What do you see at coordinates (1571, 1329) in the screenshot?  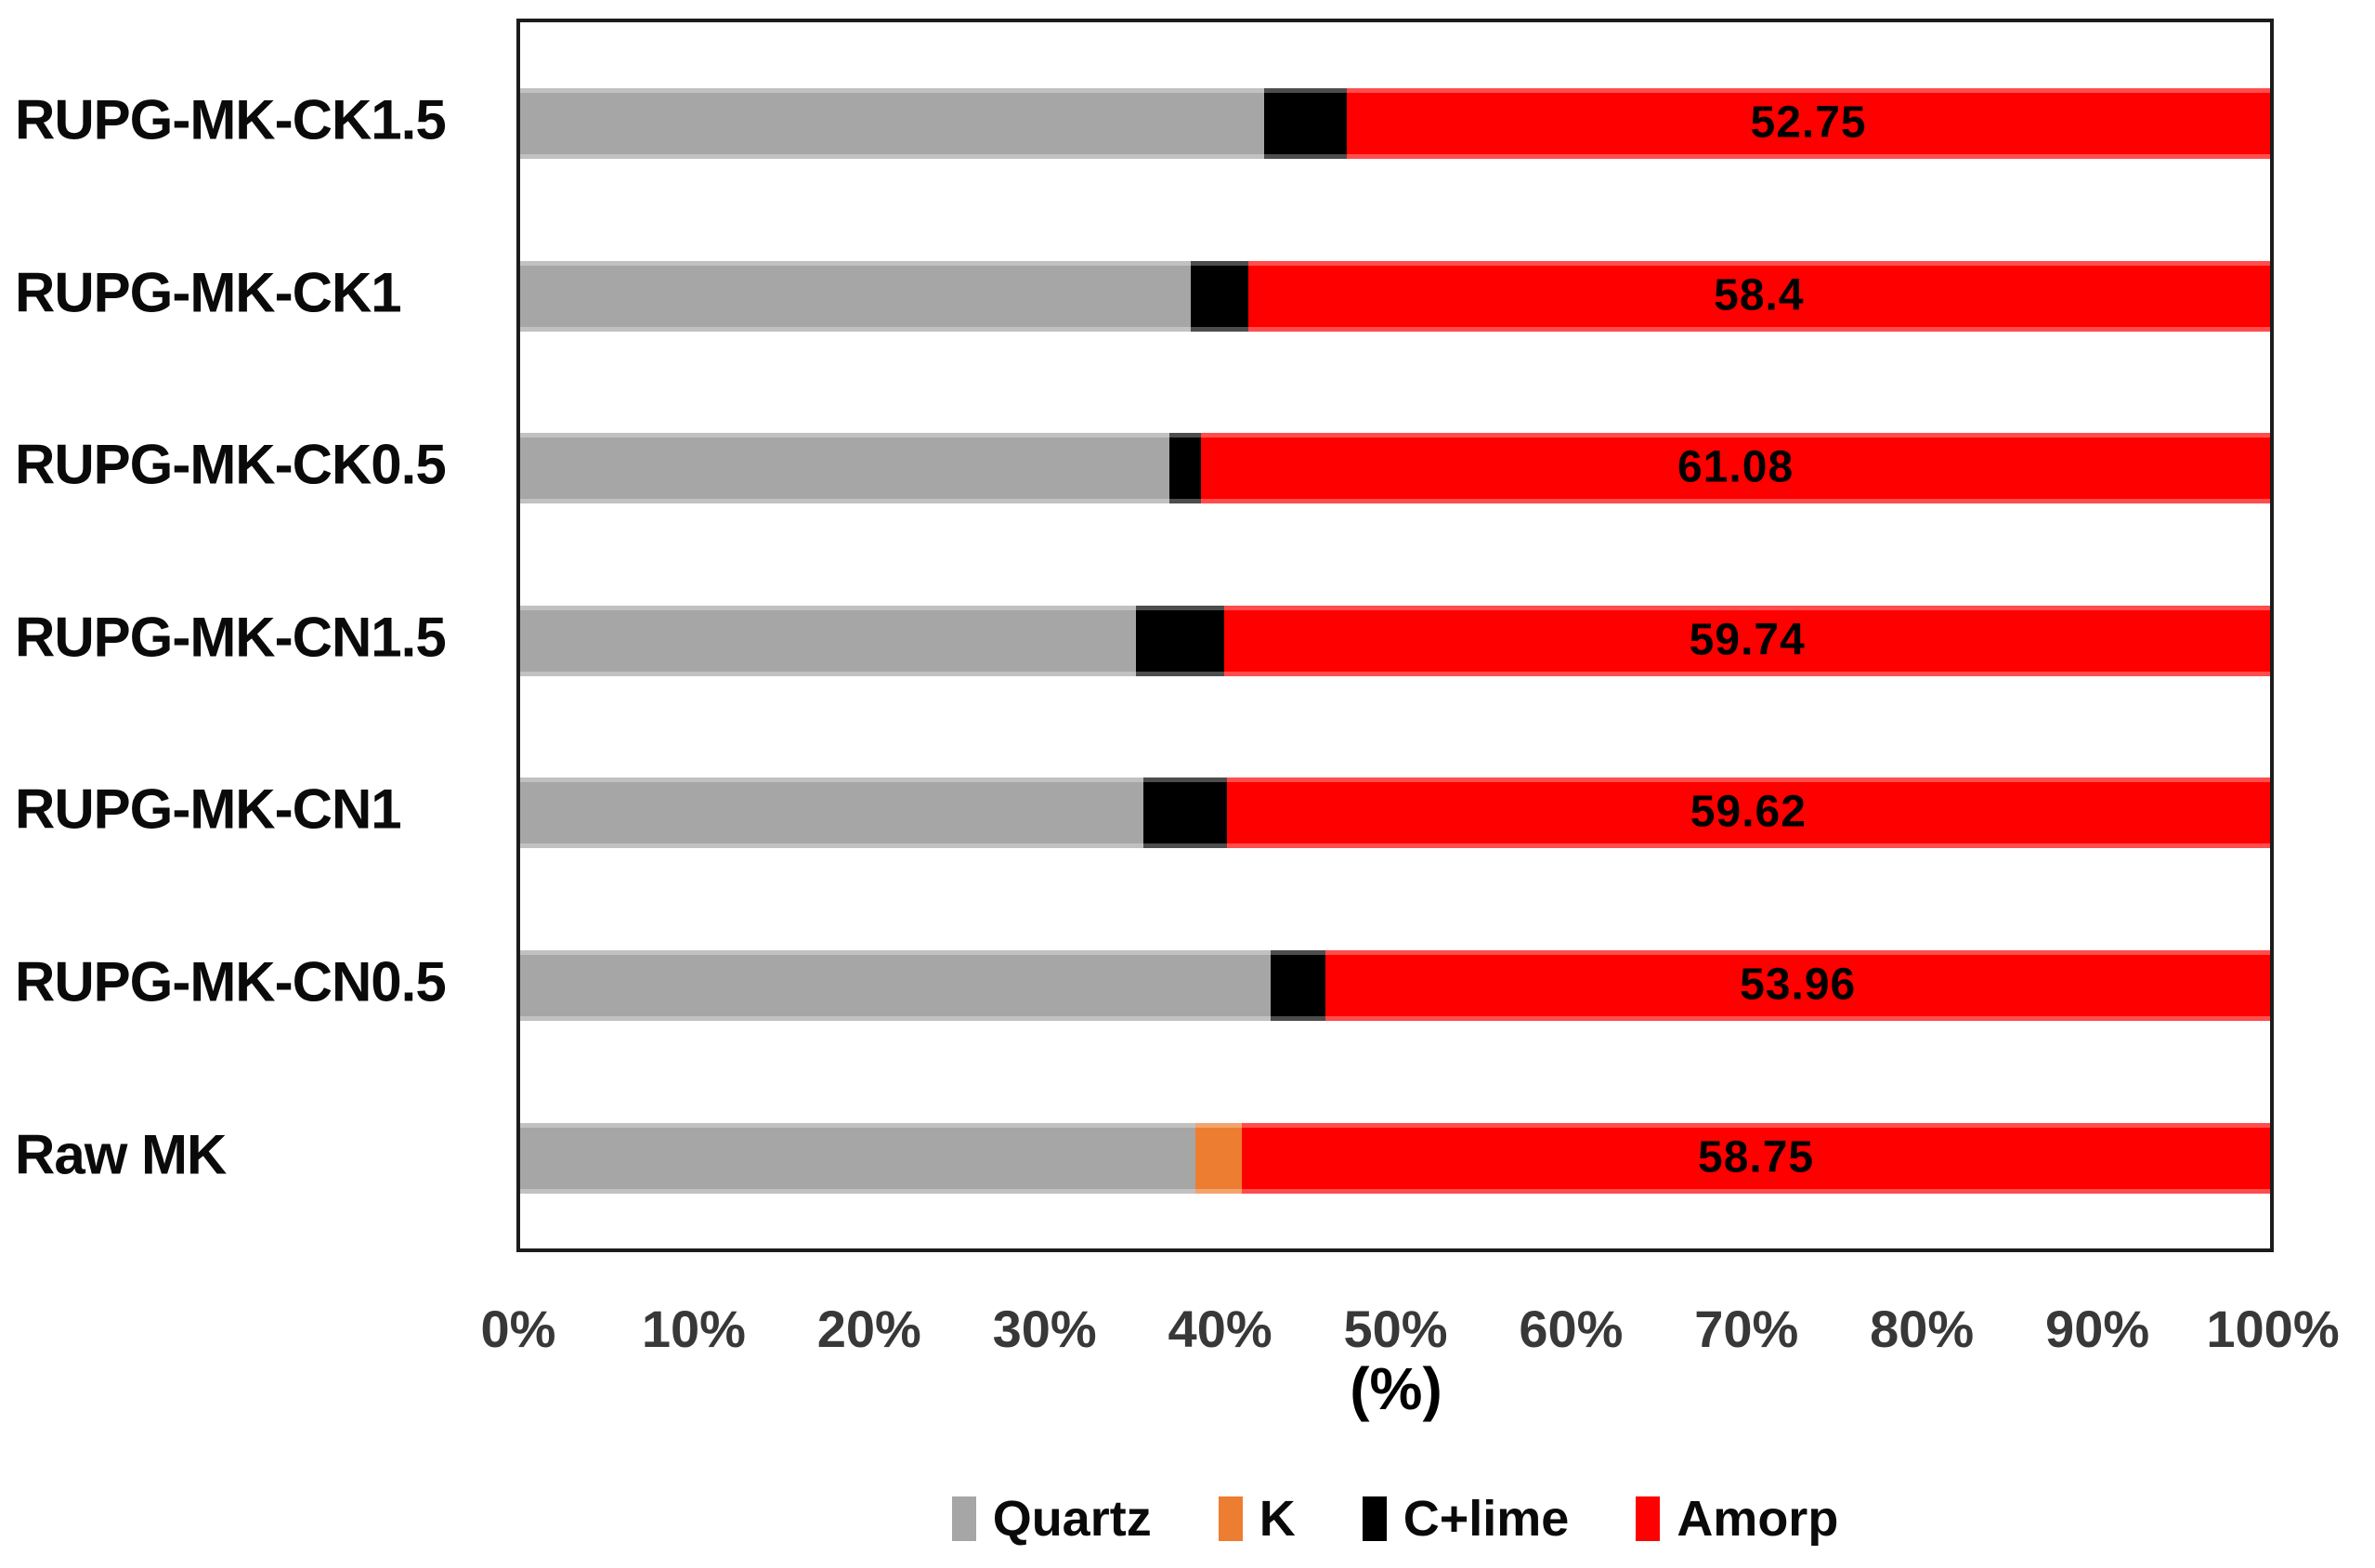 I see `x-tick-label: 60%` at bounding box center [1571, 1329].